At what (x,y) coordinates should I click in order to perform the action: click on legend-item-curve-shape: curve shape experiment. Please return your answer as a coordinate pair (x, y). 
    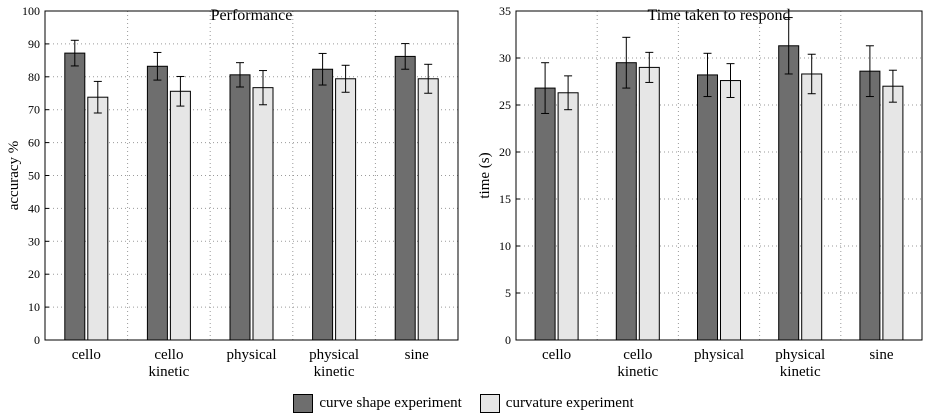
    Looking at the image, I should click on (377, 403).